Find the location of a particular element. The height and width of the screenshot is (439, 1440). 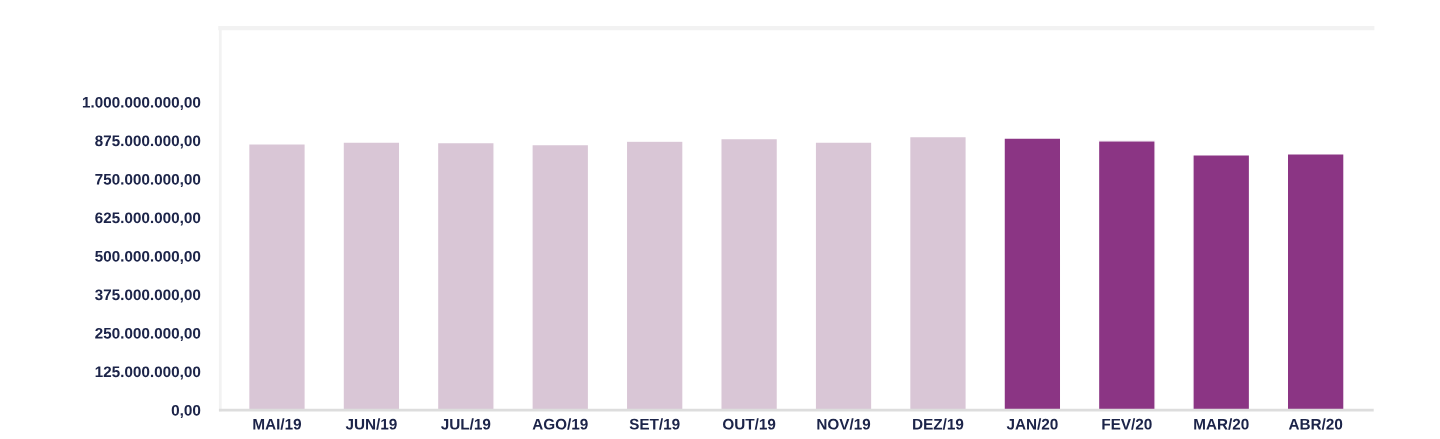

x-tick-label: JUL/19 is located at coordinates (466, 424).